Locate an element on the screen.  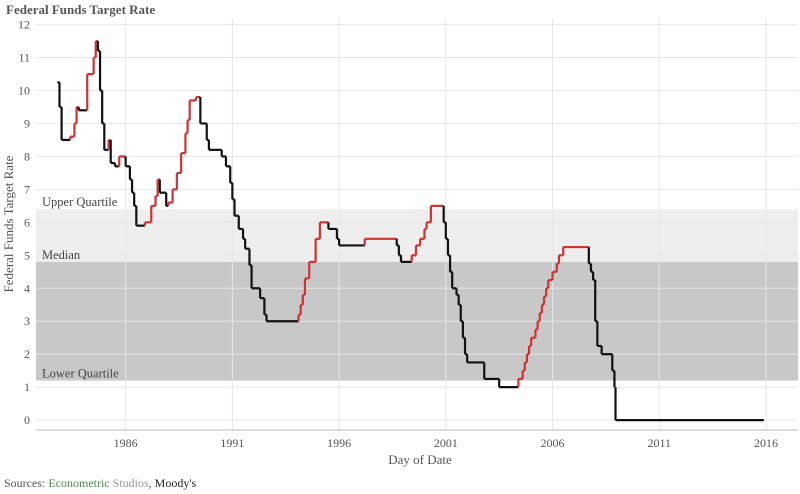
band-label-median: Median is located at coordinates (61, 255).